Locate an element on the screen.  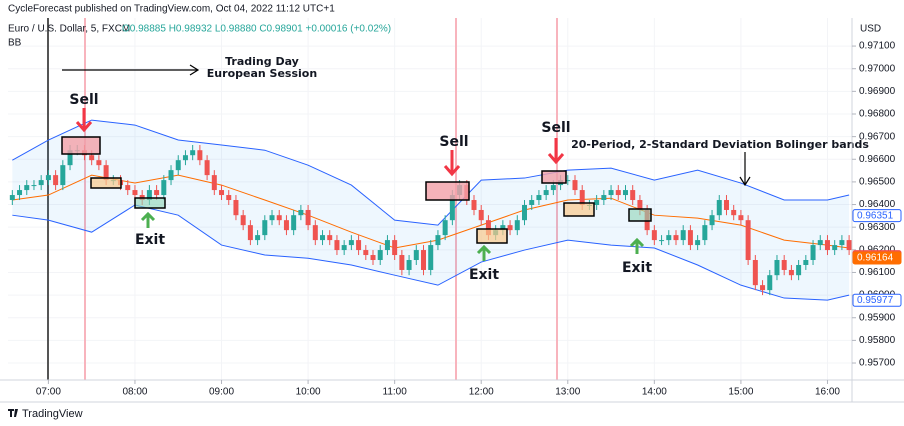
exit-box is located at coordinates (640, 215).